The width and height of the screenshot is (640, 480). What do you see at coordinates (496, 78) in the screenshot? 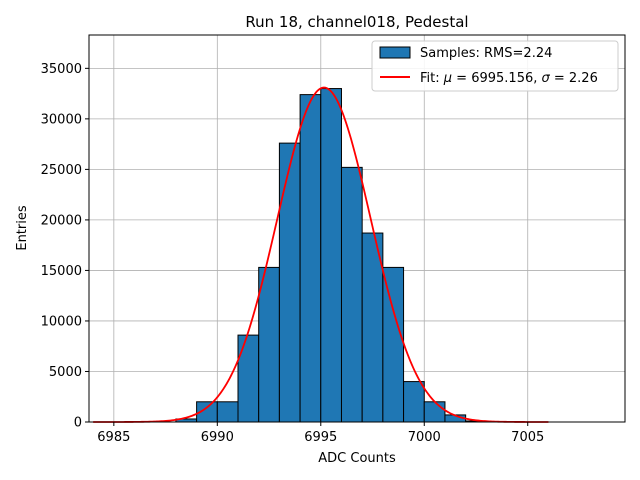
I see `legend-fit-mid: = 6995.156,` at bounding box center [496, 78].